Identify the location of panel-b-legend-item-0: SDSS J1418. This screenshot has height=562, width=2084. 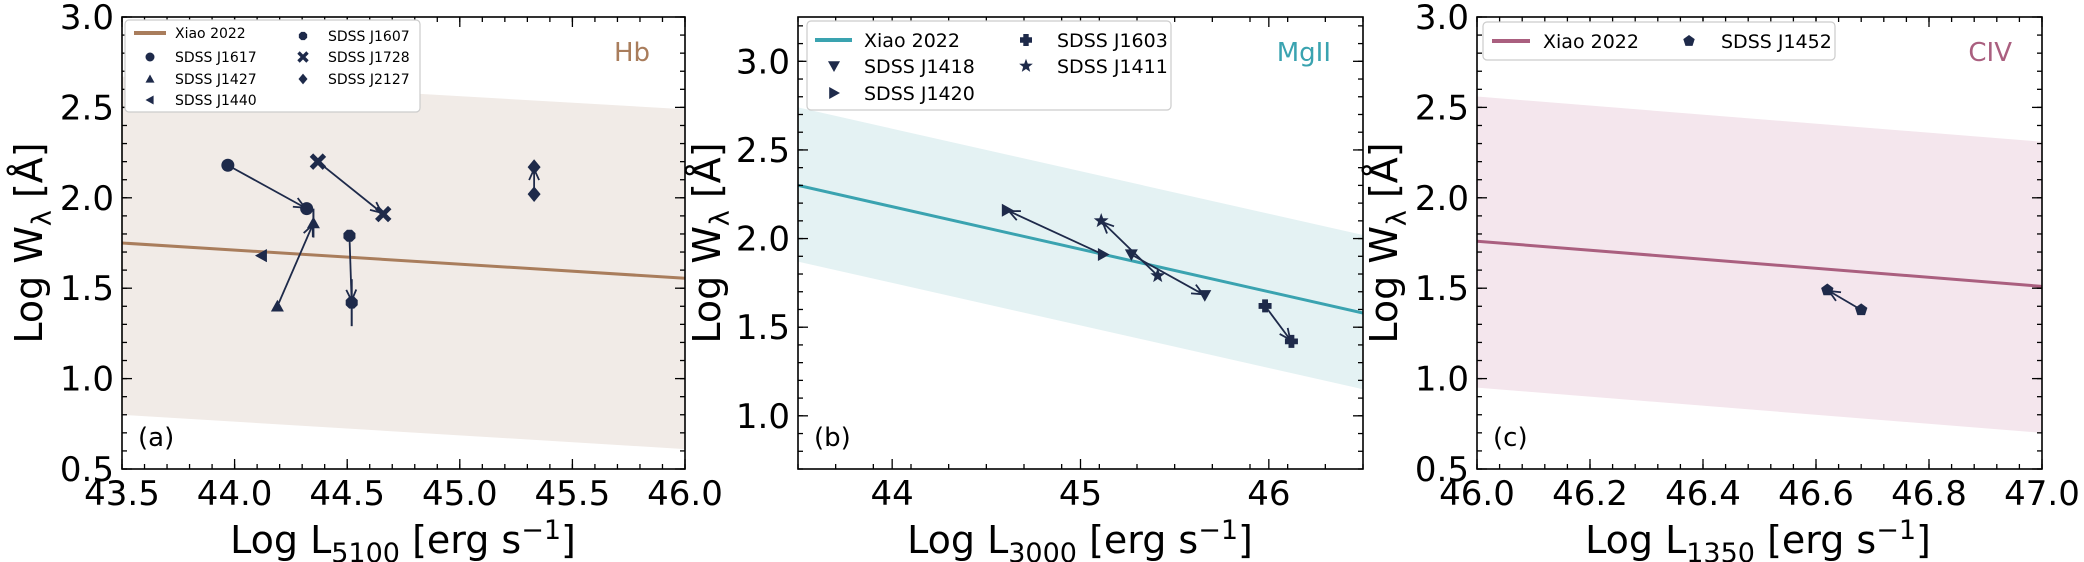
(901, 67).